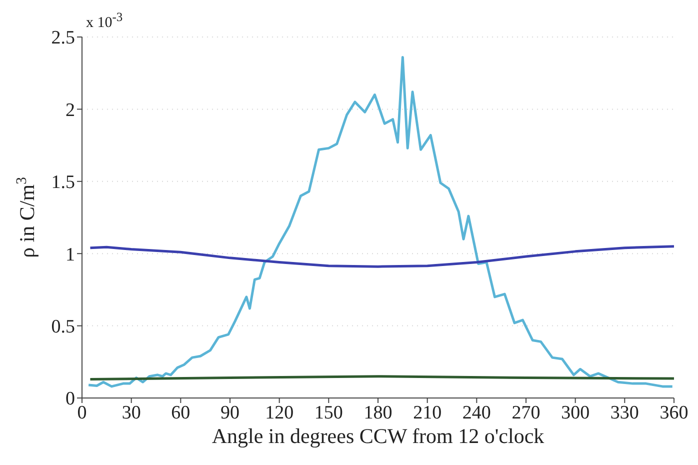  I want to click on x-tick-label: 270, so click(526, 413).